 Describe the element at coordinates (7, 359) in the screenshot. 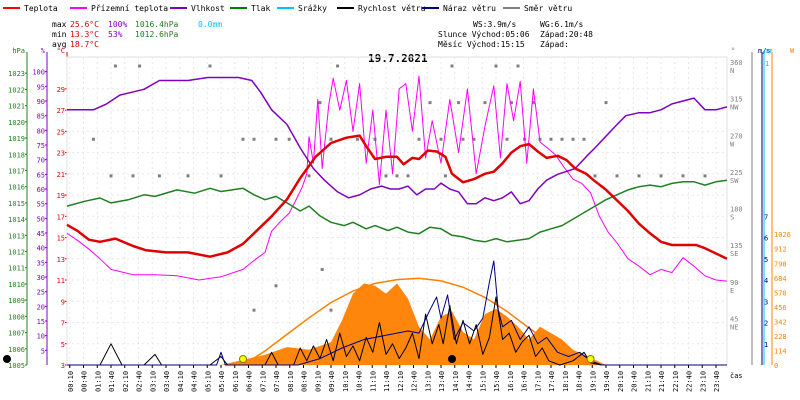

I see `moon-phase-marker` at that location.